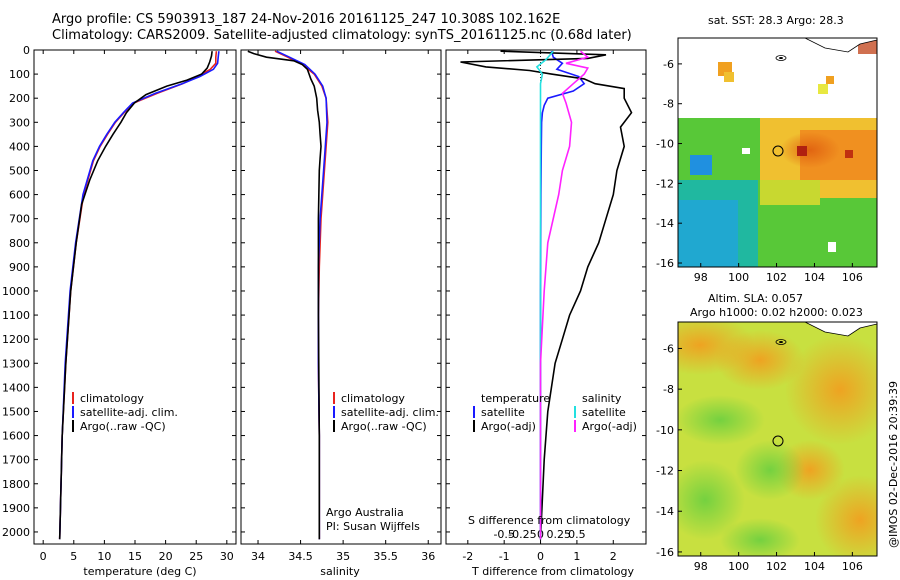 The image size is (900, 580). I want to click on depth-tick-label: 1100, so click(16, 315).